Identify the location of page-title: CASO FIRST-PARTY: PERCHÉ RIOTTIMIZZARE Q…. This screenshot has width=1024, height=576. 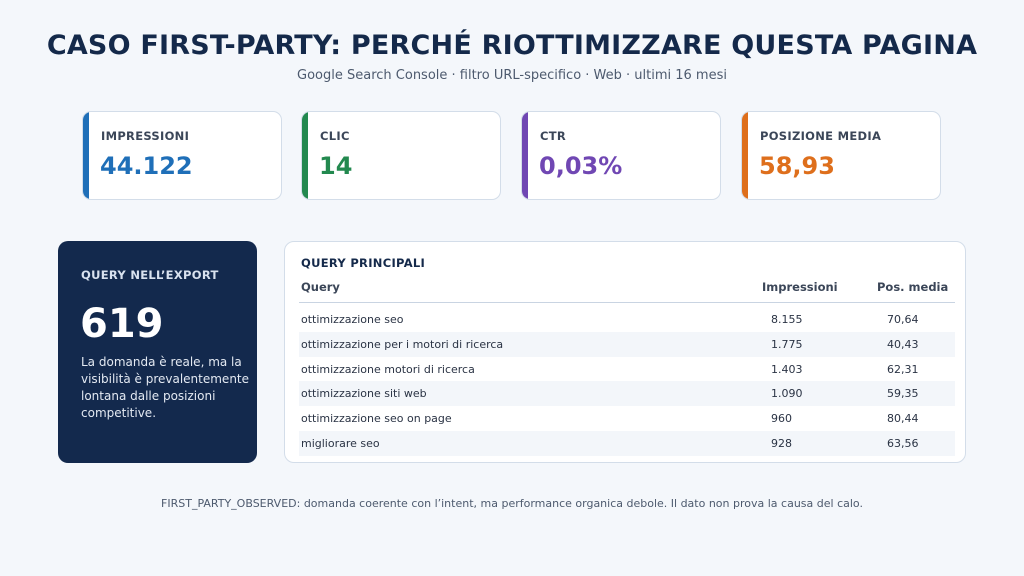
(512, 45).